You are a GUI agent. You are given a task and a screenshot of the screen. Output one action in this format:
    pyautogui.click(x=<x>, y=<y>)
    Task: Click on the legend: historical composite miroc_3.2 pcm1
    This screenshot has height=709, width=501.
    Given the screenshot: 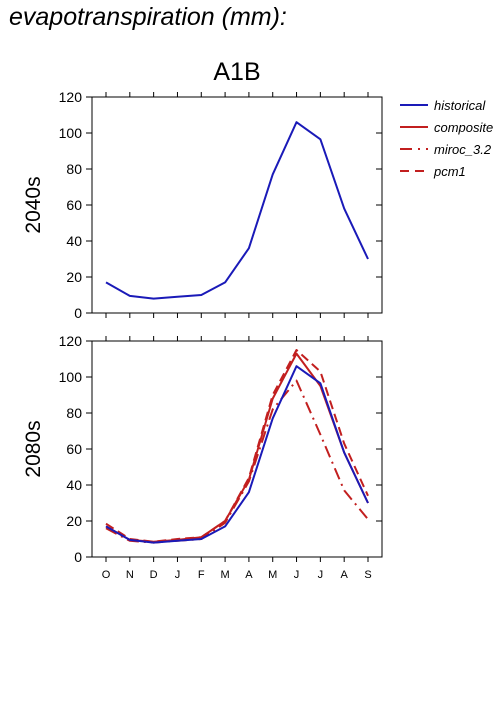 What is the action you would take?
    pyautogui.click(x=446, y=138)
    